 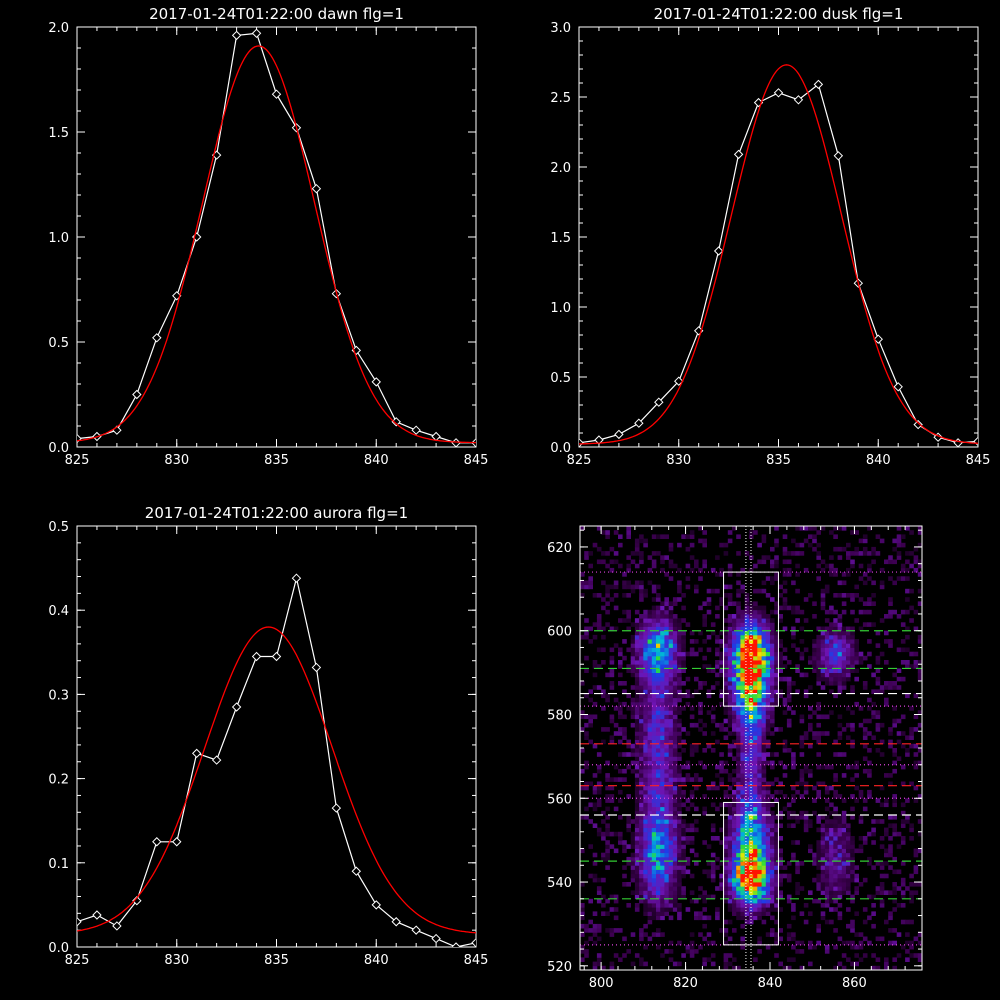 I want to click on data-point, so click(x=838, y=156).